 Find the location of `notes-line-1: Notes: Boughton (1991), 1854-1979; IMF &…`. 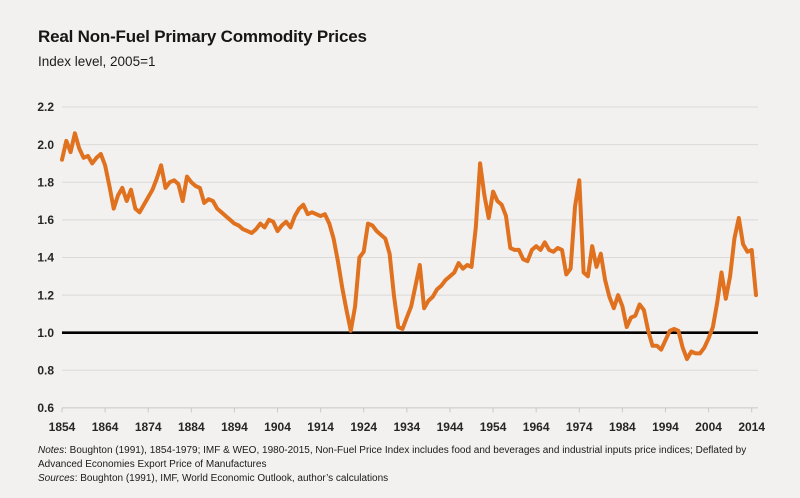

notes-line-1: Notes: Boughton (1991), 1854-1979; IMF &… is located at coordinates (392, 451).